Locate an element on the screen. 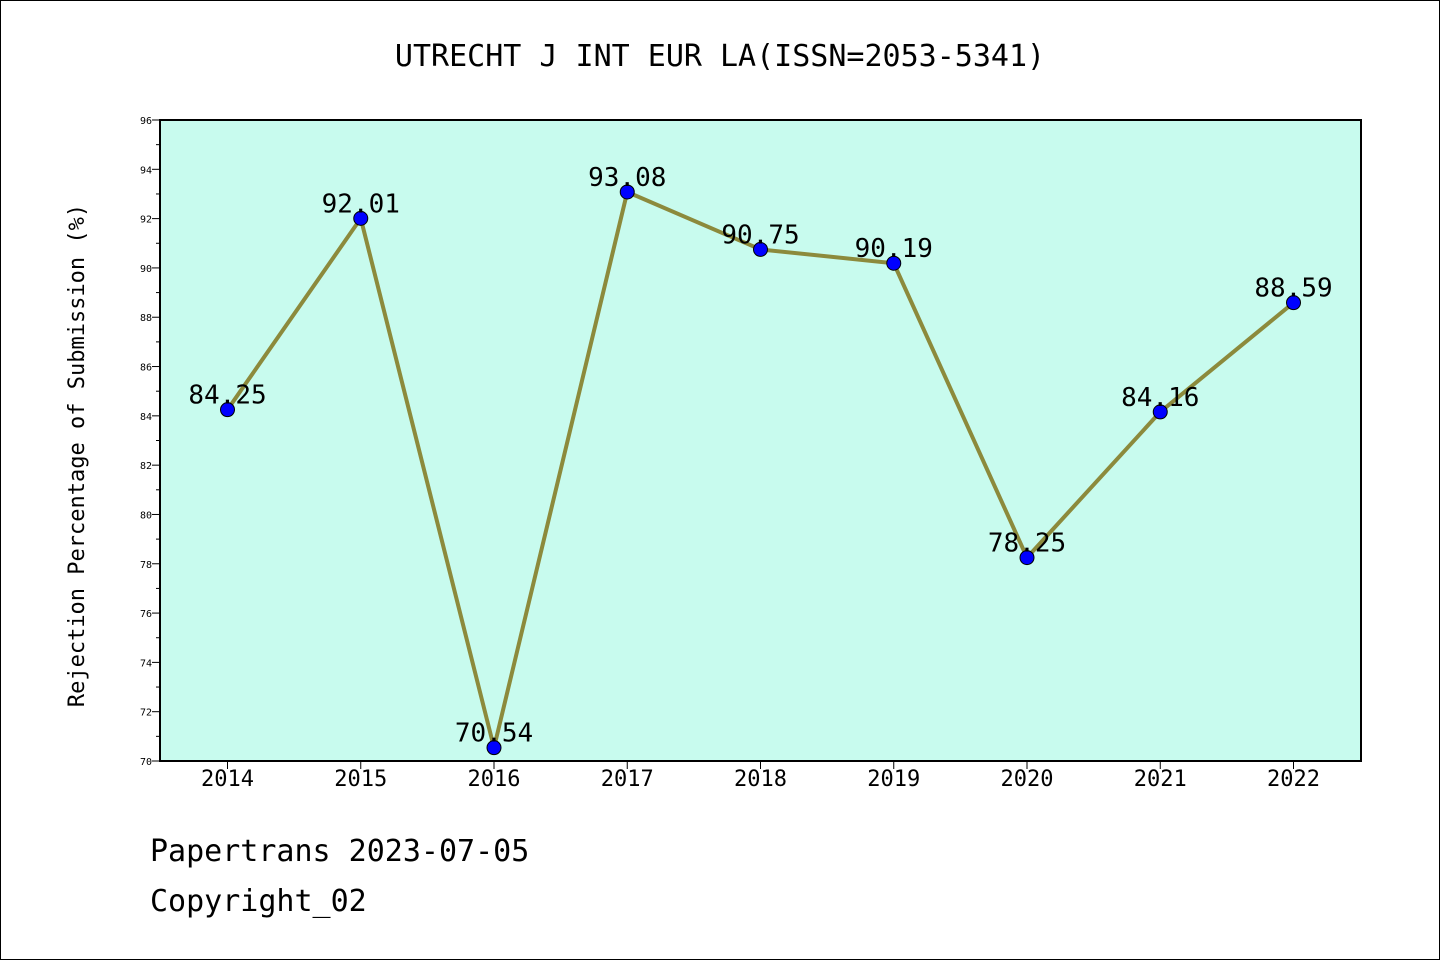 This screenshot has height=960, width=1440. data-point-2014 is located at coordinates (227, 410).